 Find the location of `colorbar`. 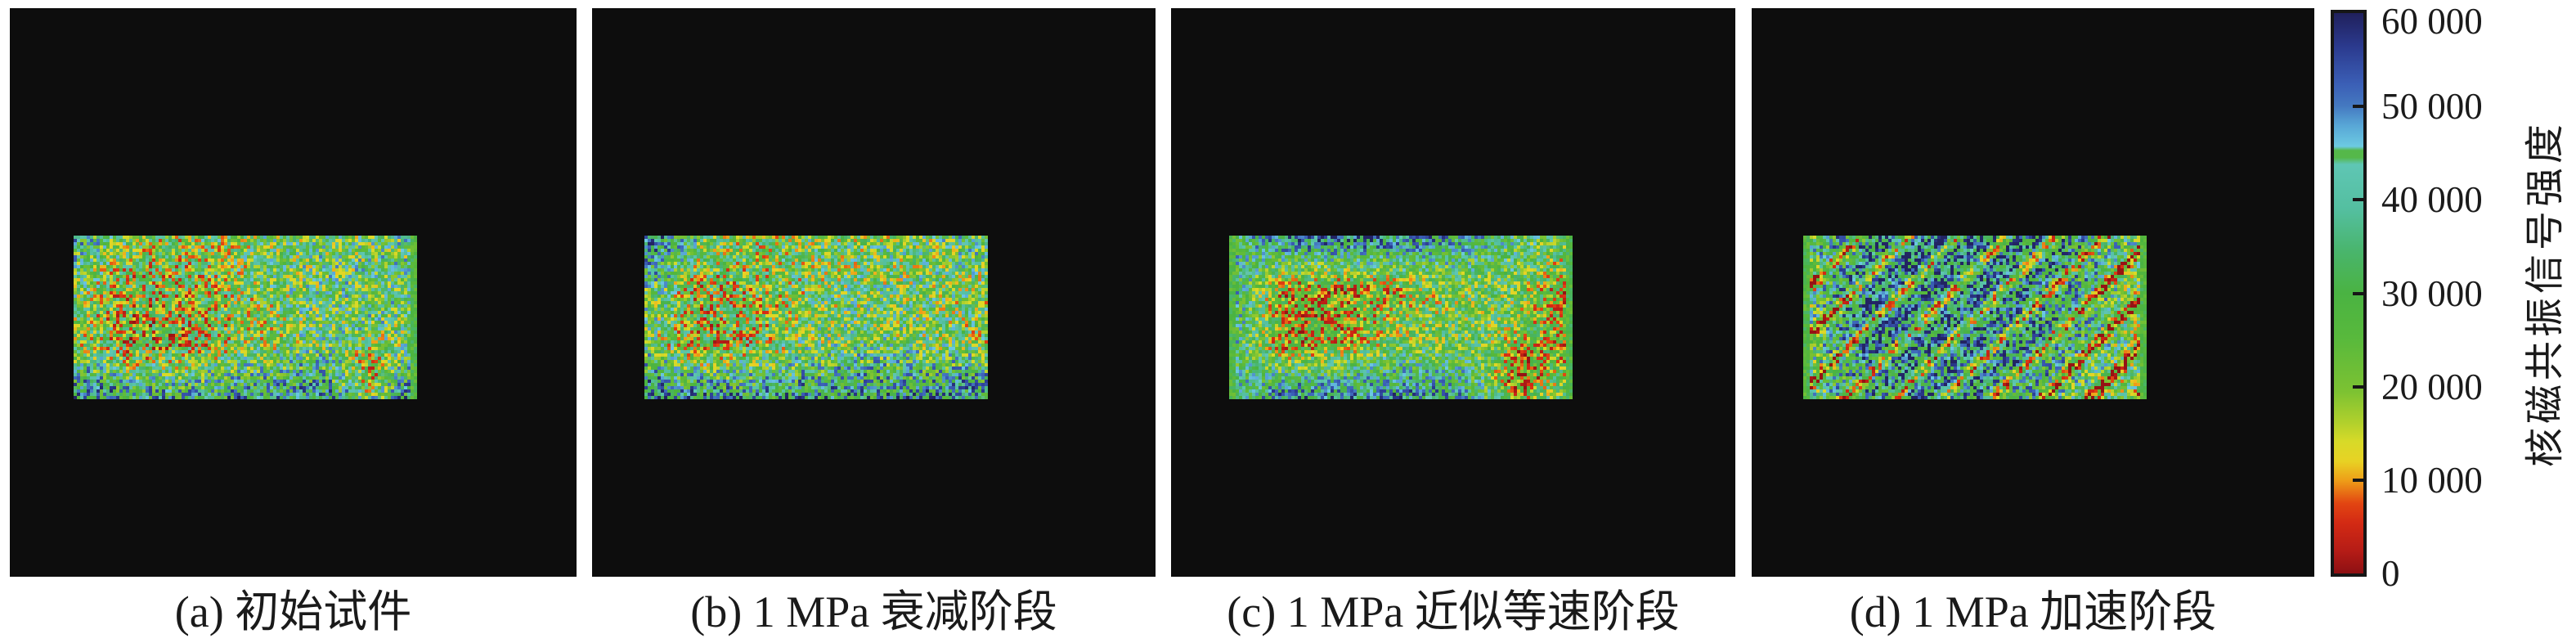

colorbar is located at coordinates (2349, 293).